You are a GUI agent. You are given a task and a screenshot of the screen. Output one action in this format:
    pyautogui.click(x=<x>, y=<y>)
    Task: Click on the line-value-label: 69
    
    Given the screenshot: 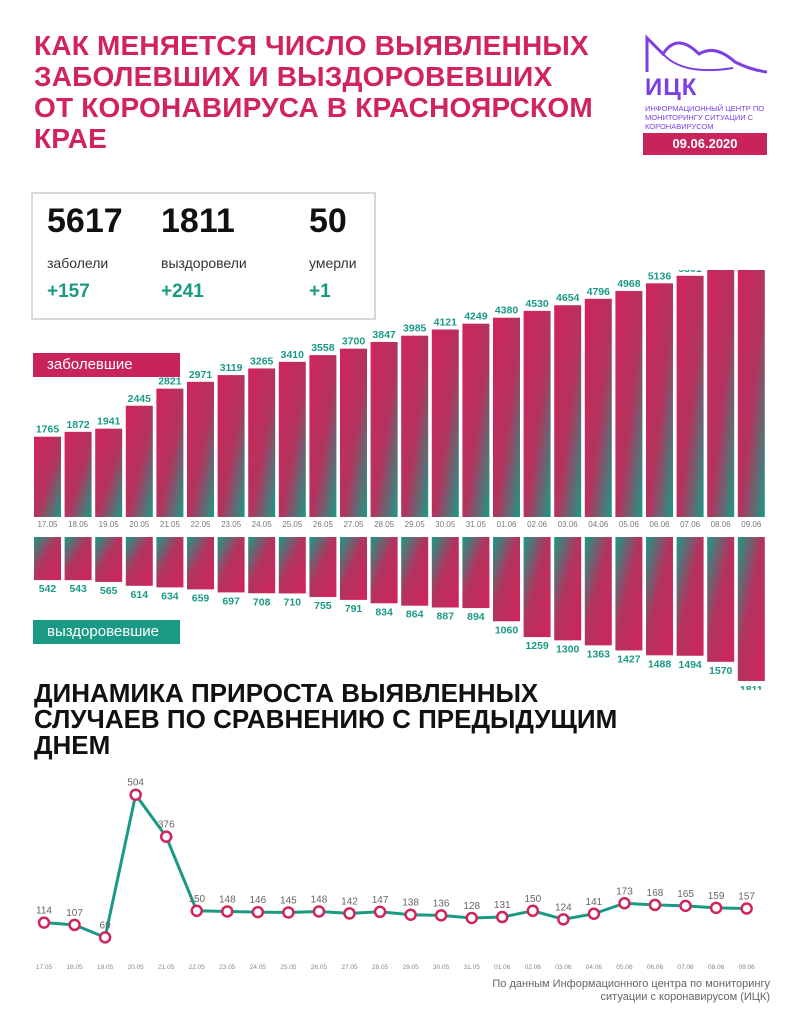 What is the action you would take?
    pyautogui.click(x=106, y=925)
    